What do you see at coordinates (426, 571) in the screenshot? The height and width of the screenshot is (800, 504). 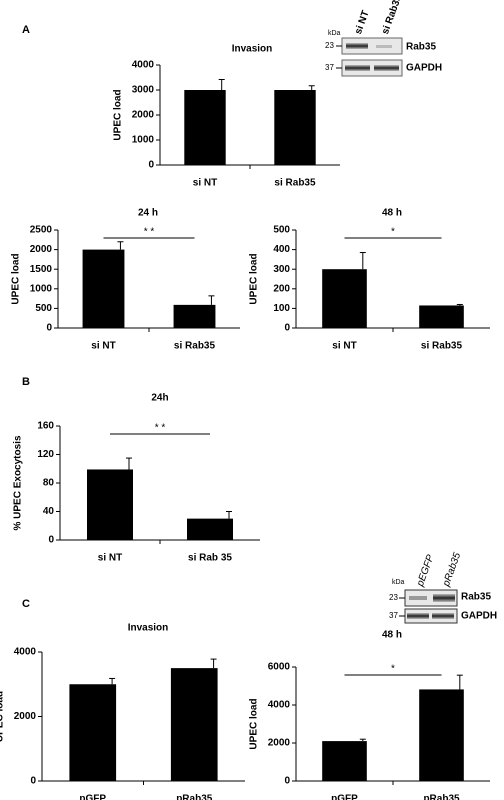 I see `lane-label: pEGFP` at bounding box center [426, 571].